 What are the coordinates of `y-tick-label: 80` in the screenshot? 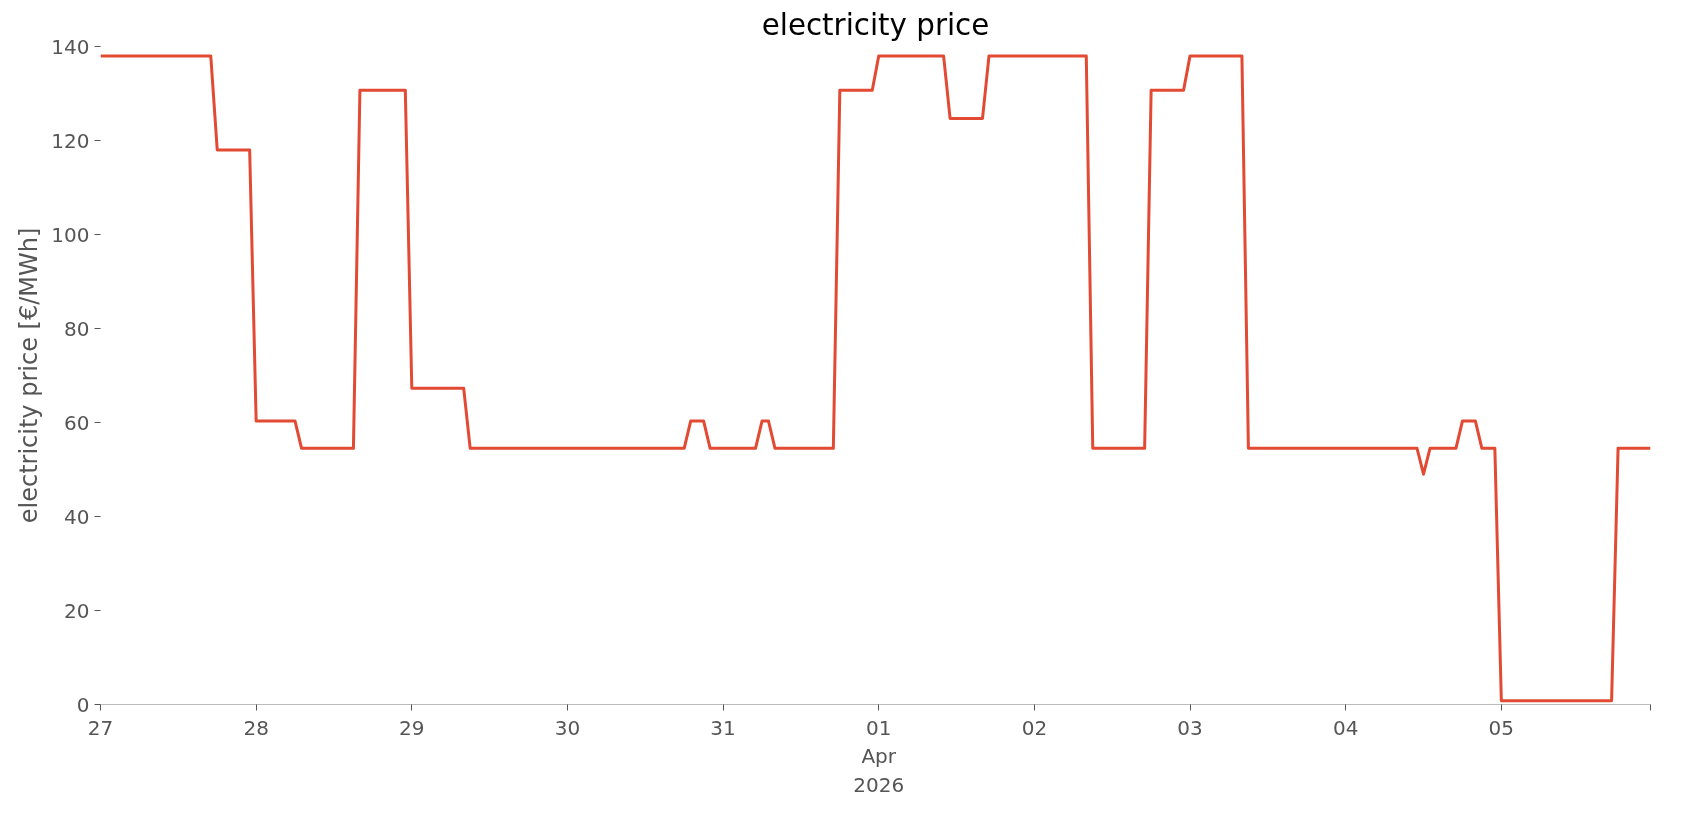 It's located at (77, 328).